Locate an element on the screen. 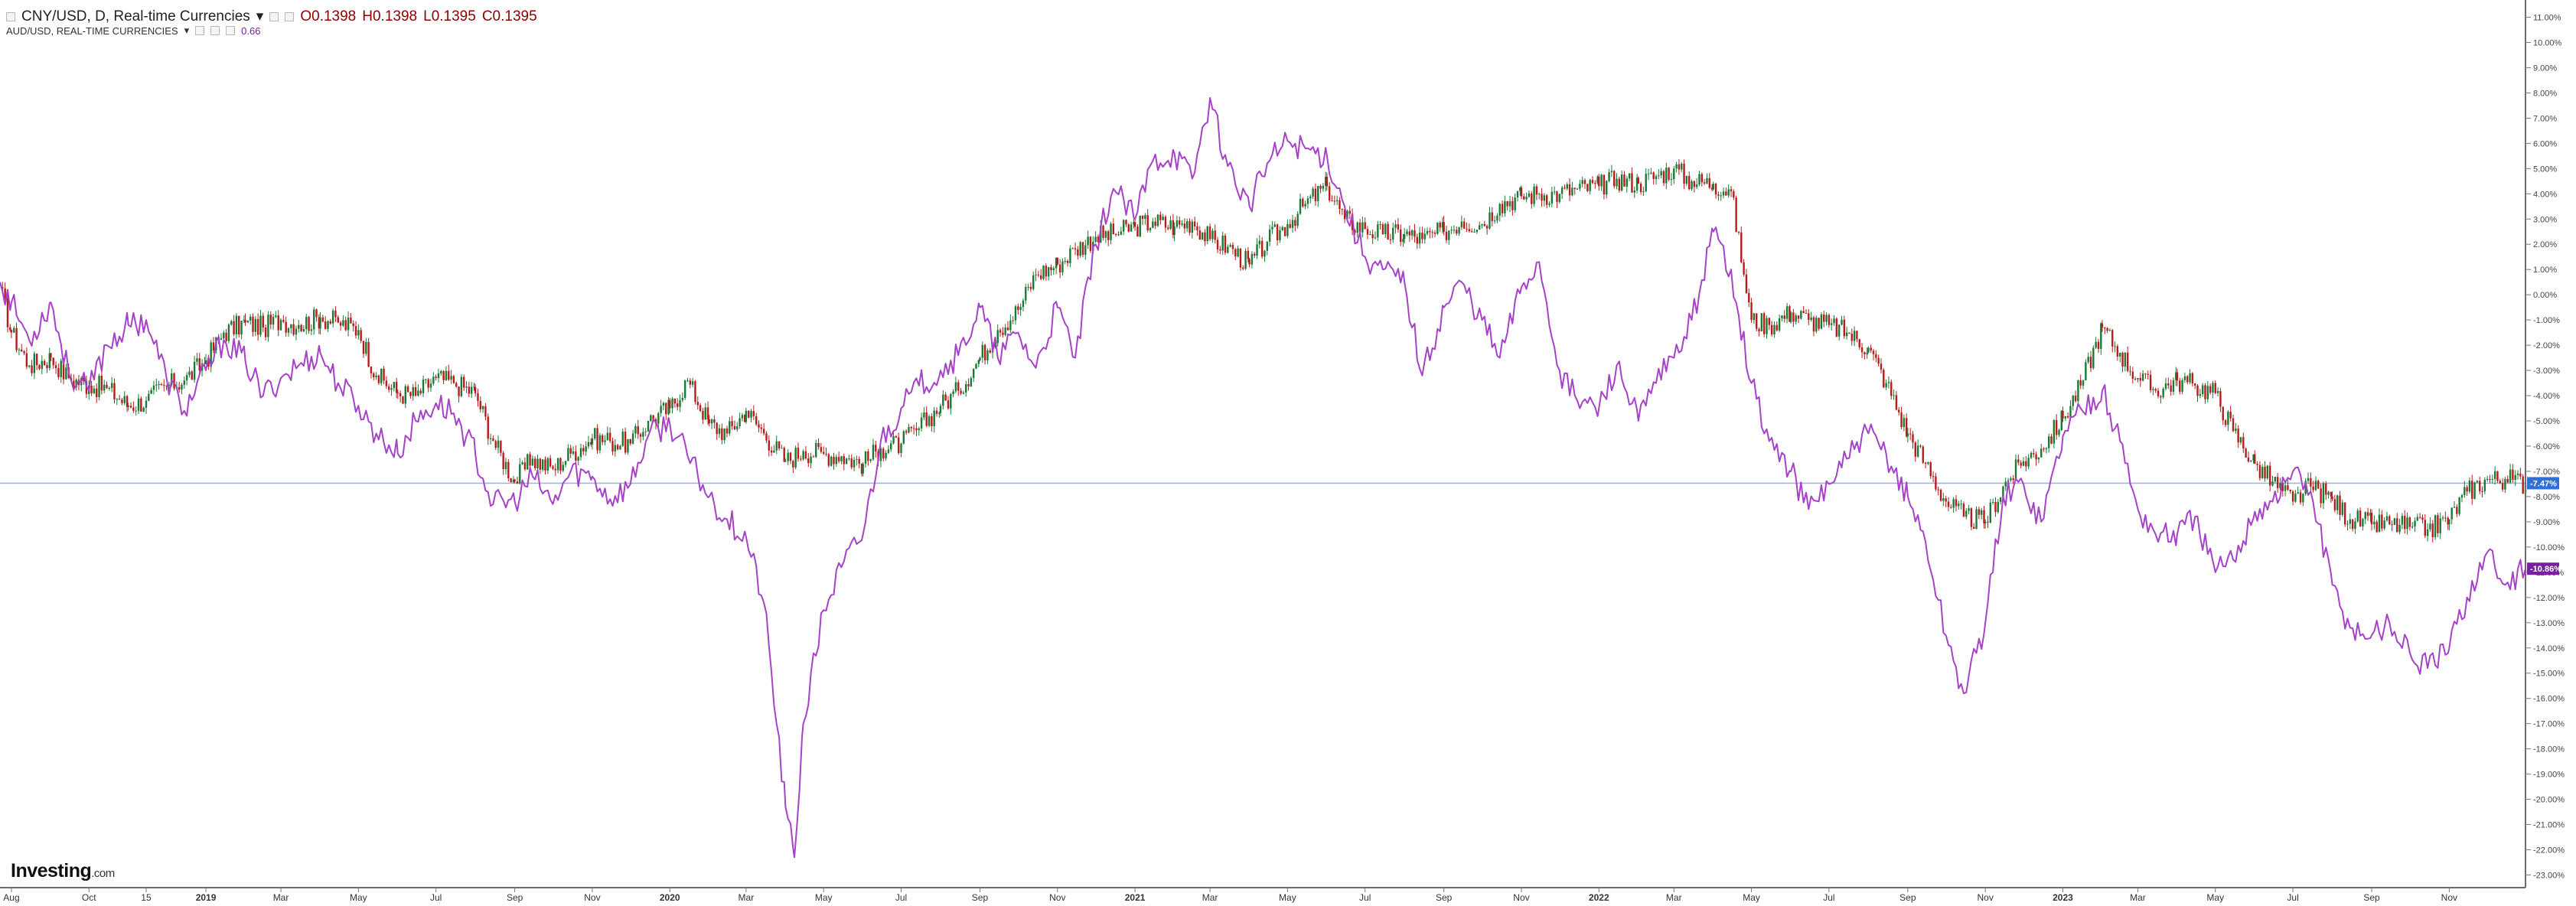 This screenshot has width=2576, height=906. y-tick-label: -5.00% is located at coordinates (2546, 422).